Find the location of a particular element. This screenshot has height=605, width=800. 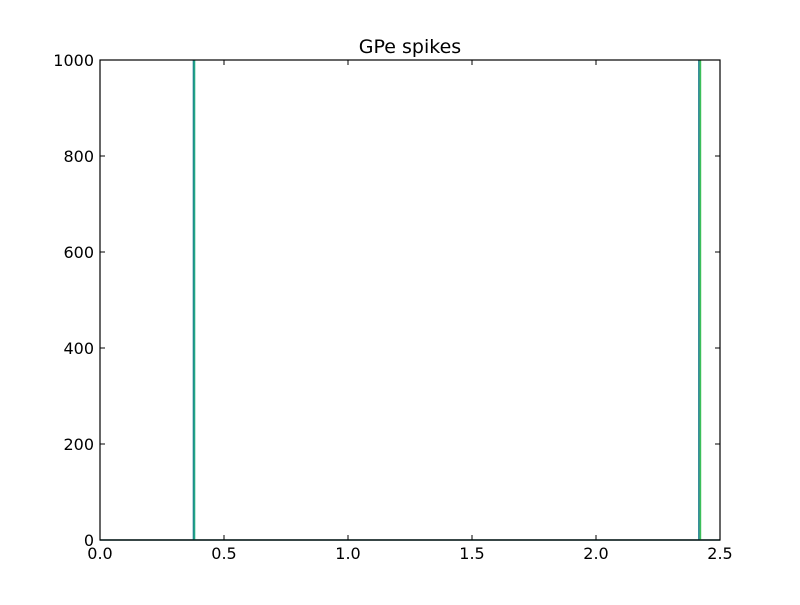

y-tick-label: 1000 is located at coordinates (73, 60).